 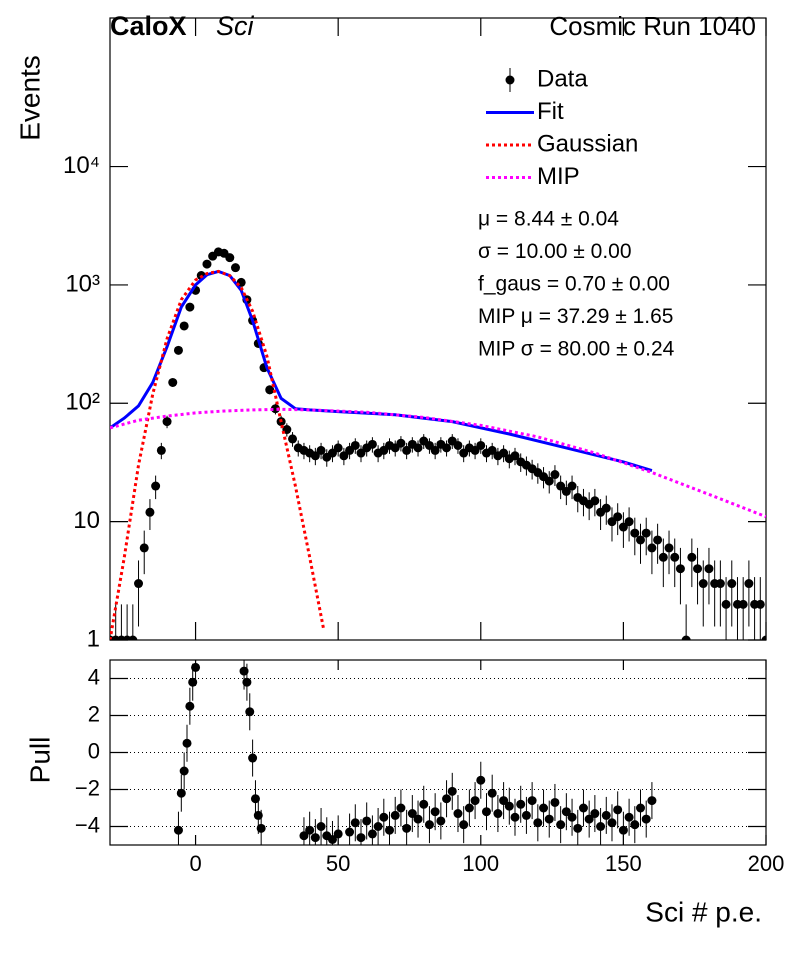 I want to click on run-label: Cosmic Run 1040, so click(x=652, y=26).